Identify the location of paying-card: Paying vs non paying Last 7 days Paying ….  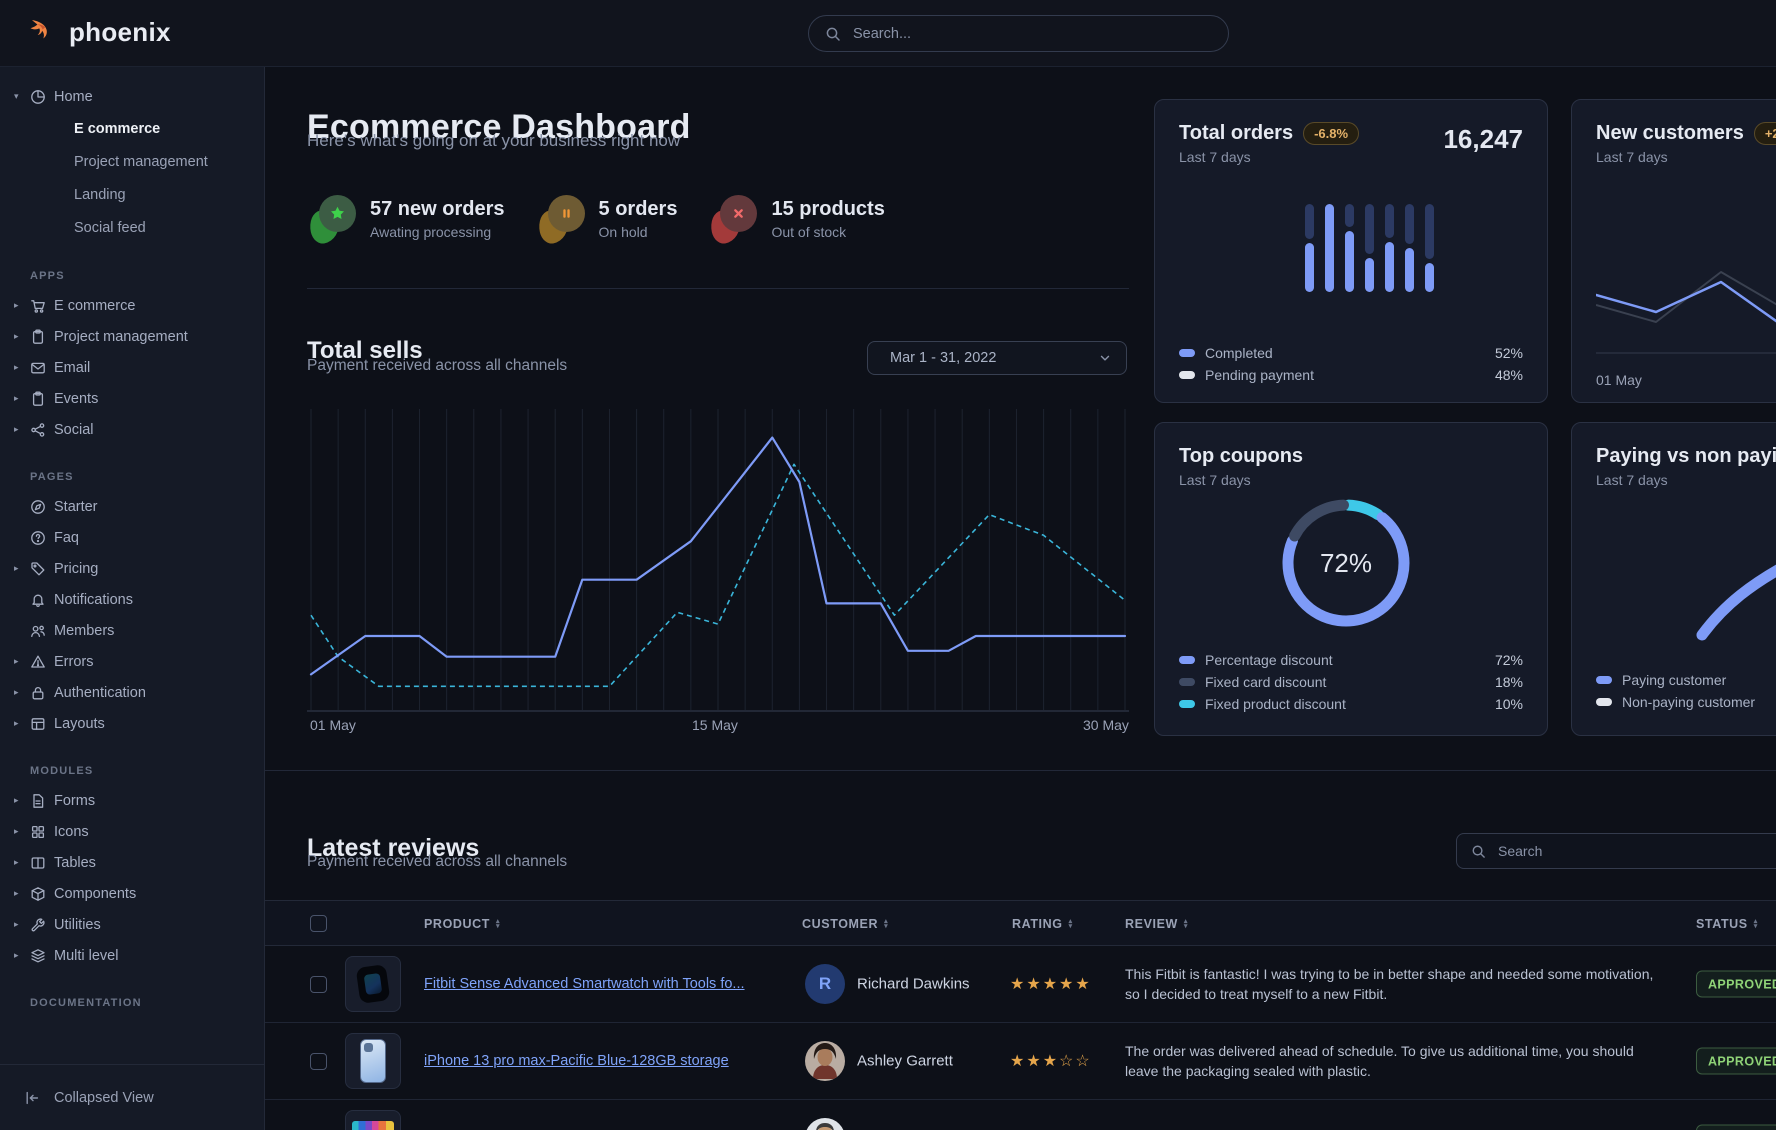
(1673, 579).